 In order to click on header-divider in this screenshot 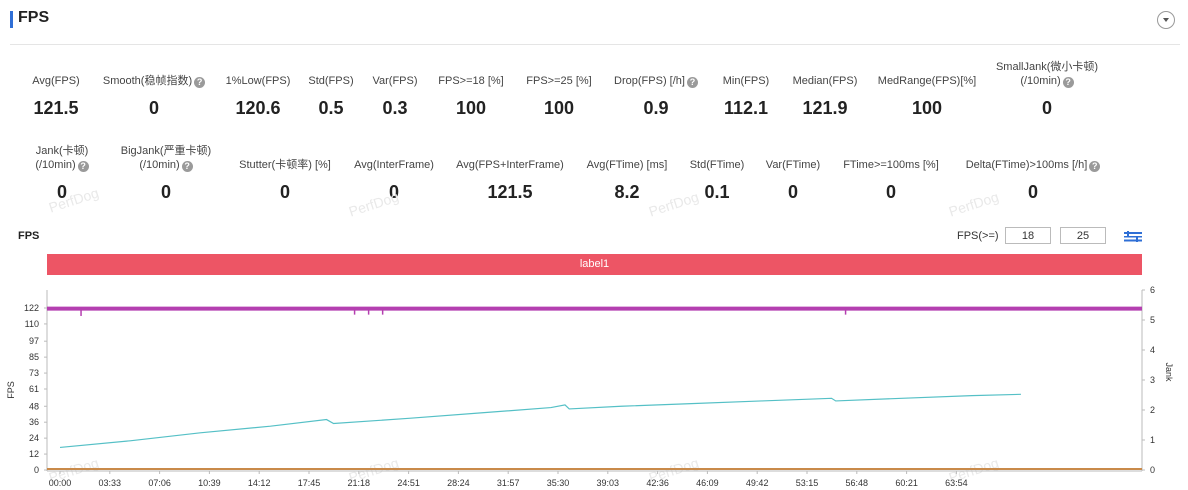, I will do `click(595, 44)`.